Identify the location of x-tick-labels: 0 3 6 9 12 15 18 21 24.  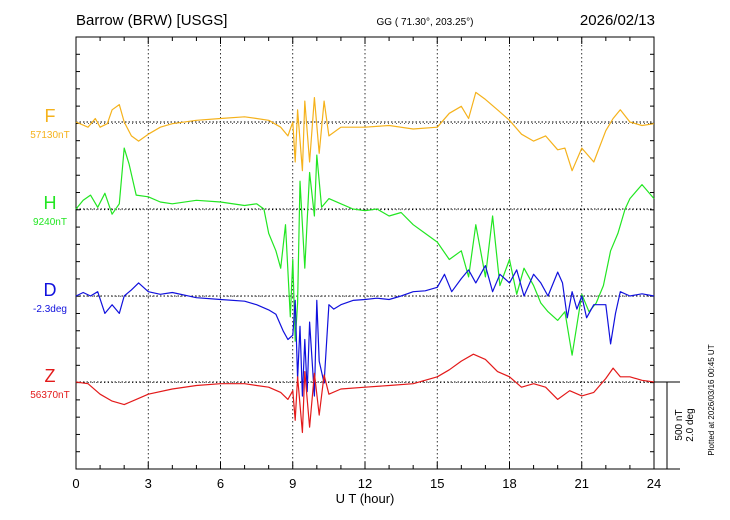
(366, 483).